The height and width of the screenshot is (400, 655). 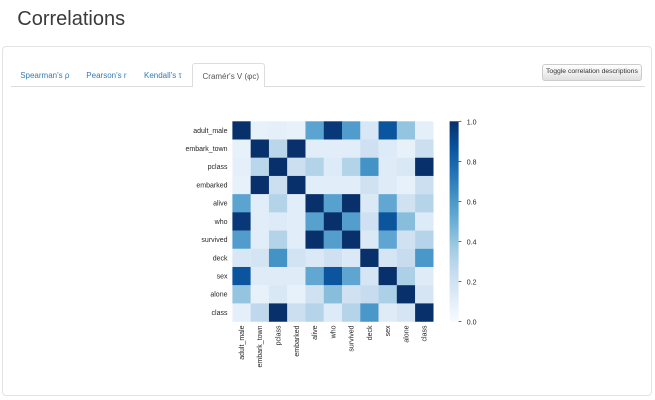 I want to click on svg-text: 0.4, so click(x=472, y=242).